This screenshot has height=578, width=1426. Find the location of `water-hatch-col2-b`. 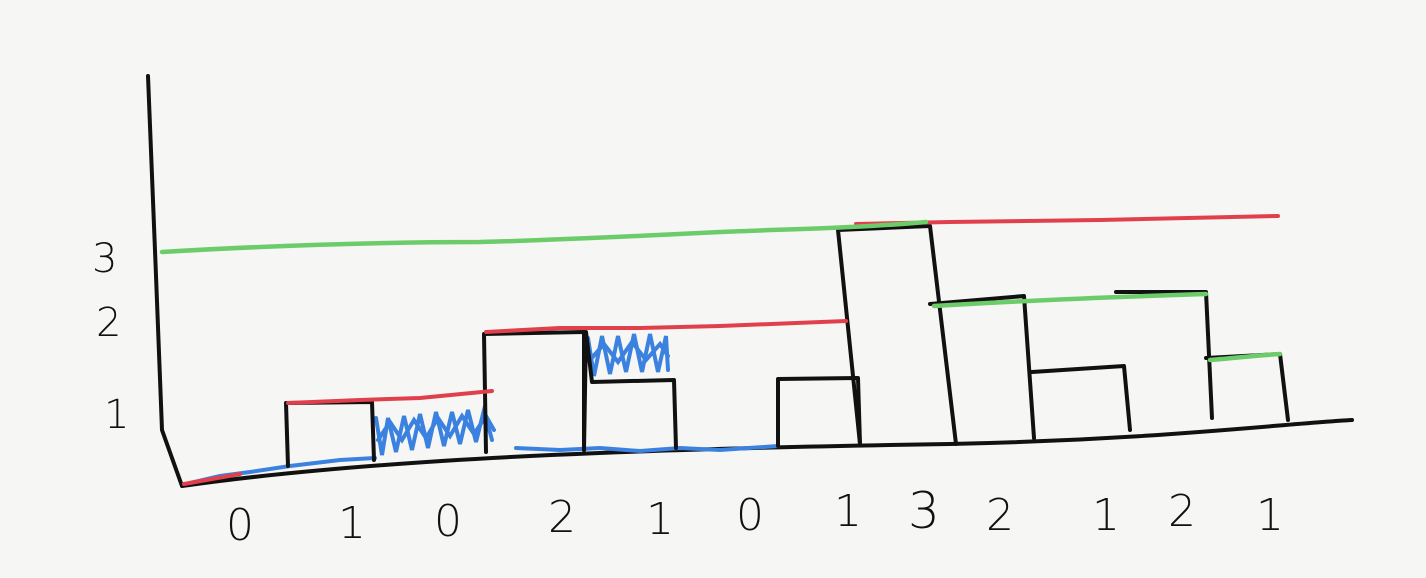

water-hatch-col2-b is located at coordinates (436, 428).